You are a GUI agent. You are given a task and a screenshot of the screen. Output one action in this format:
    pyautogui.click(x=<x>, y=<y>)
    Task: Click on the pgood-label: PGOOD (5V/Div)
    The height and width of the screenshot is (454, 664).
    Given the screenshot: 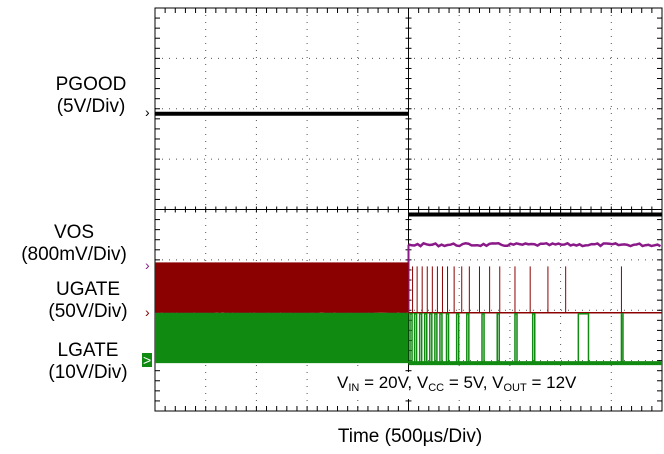 What is the action you would take?
    pyautogui.click(x=91, y=96)
    